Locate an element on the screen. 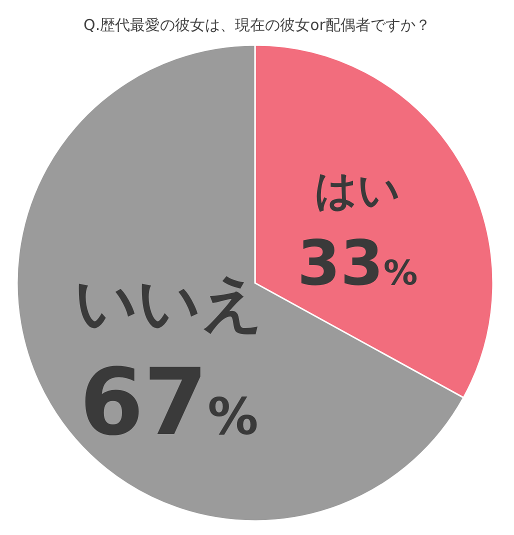 This screenshot has width=514, height=535. chart-title: Q.歴代最愛の彼女は、現在の彼女or配偶者ですか？ is located at coordinates (257, 25).